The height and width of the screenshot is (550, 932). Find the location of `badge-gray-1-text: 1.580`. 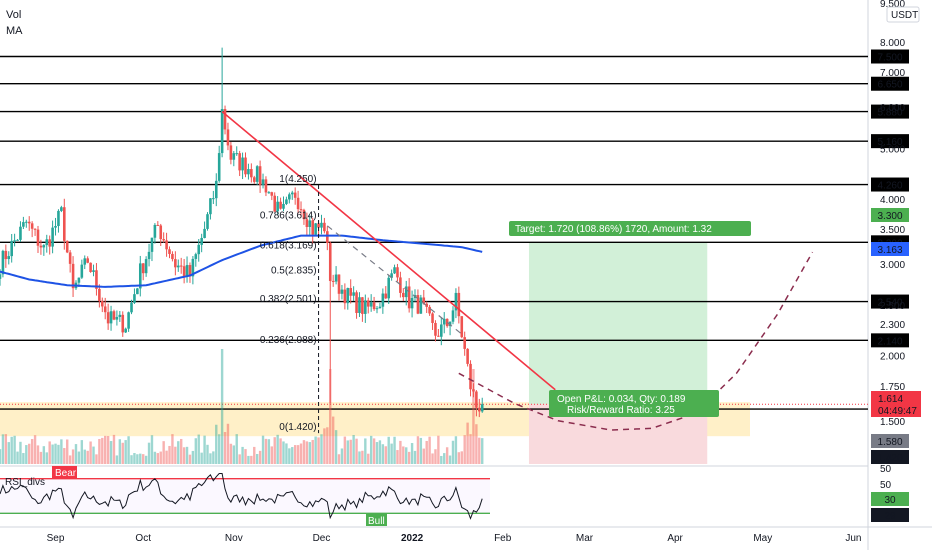

badge-gray-1-text: 1.580 is located at coordinates (889, 442).